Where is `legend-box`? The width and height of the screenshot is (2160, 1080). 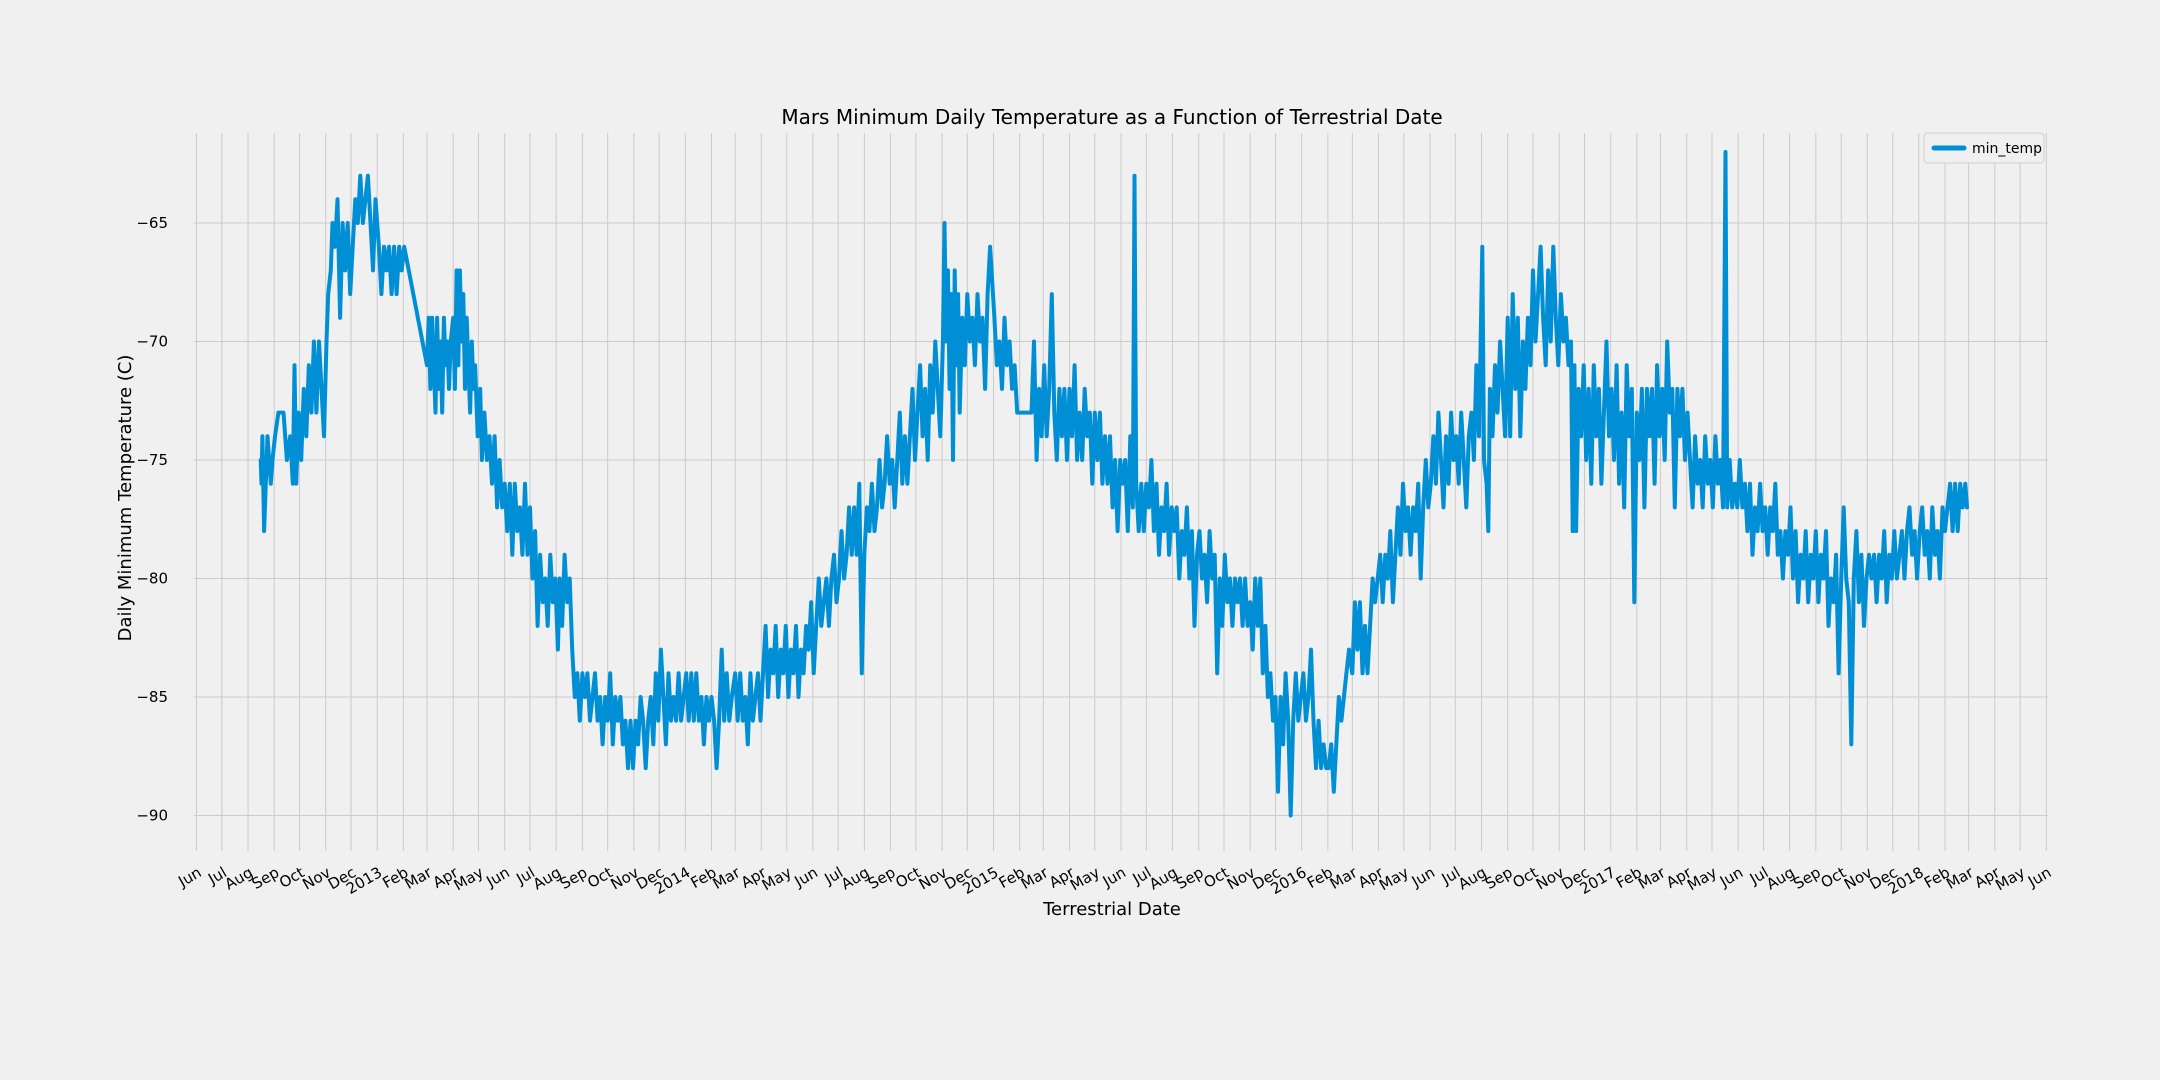
legend-box is located at coordinates (1984, 148).